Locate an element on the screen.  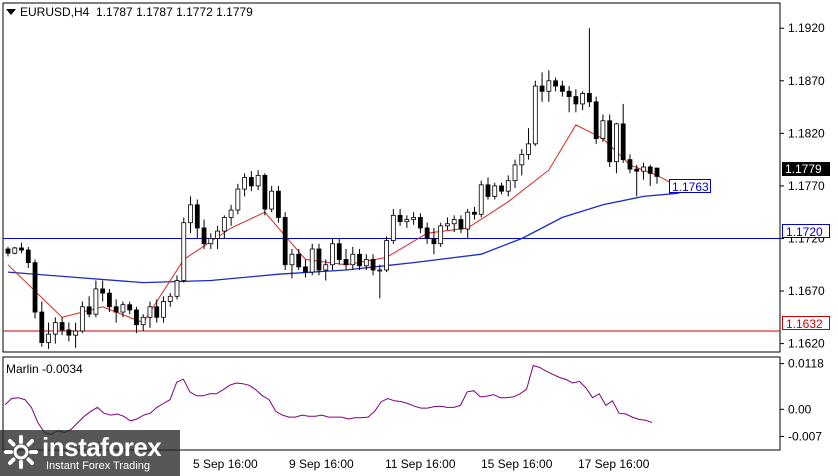
chart-title: EURUSD,H4 1.1787 1.1787 1.1772 1.1779 is located at coordinates (129, 12).